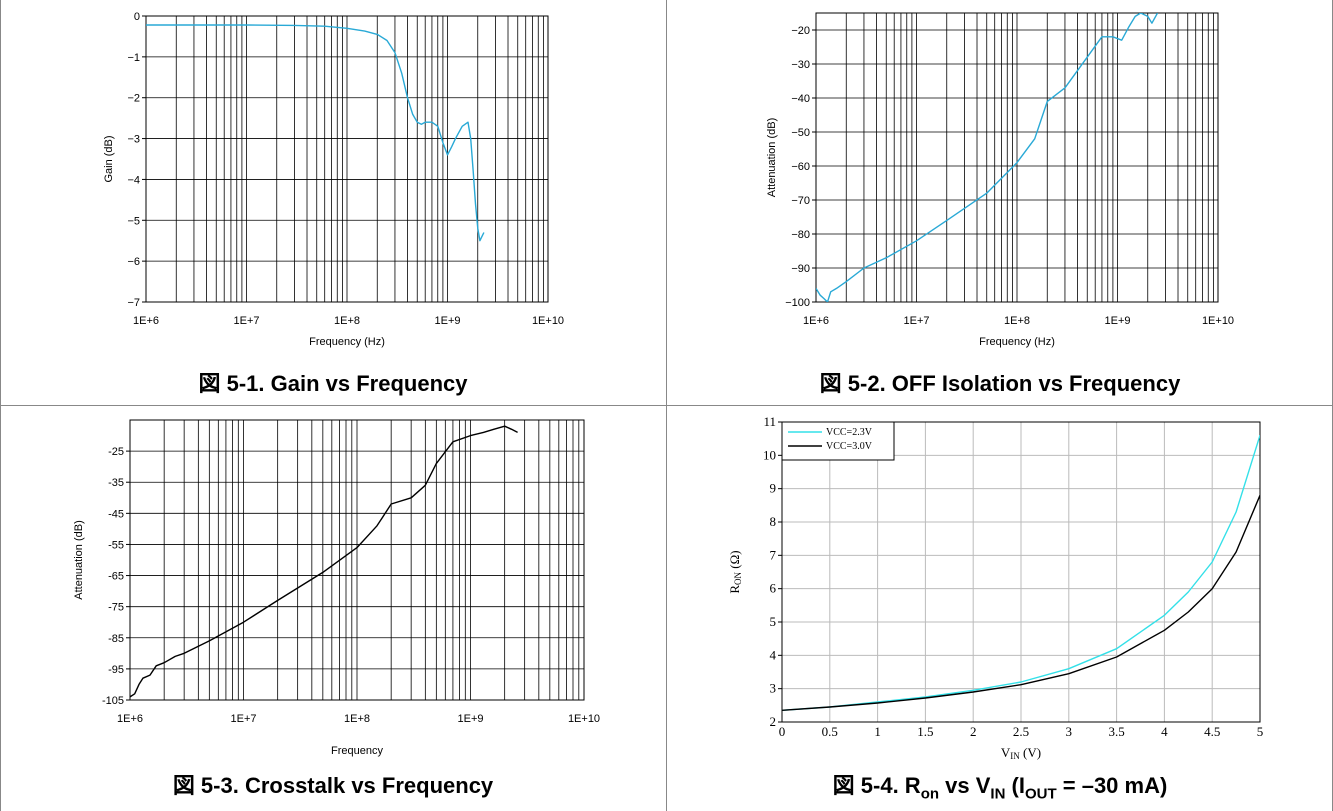 The width and height of the screenshot is (1333, 811). Describe the element at coordinates (1030, 752) in the screenshot. I see `x-axis-label-unit: (V)` at that location.